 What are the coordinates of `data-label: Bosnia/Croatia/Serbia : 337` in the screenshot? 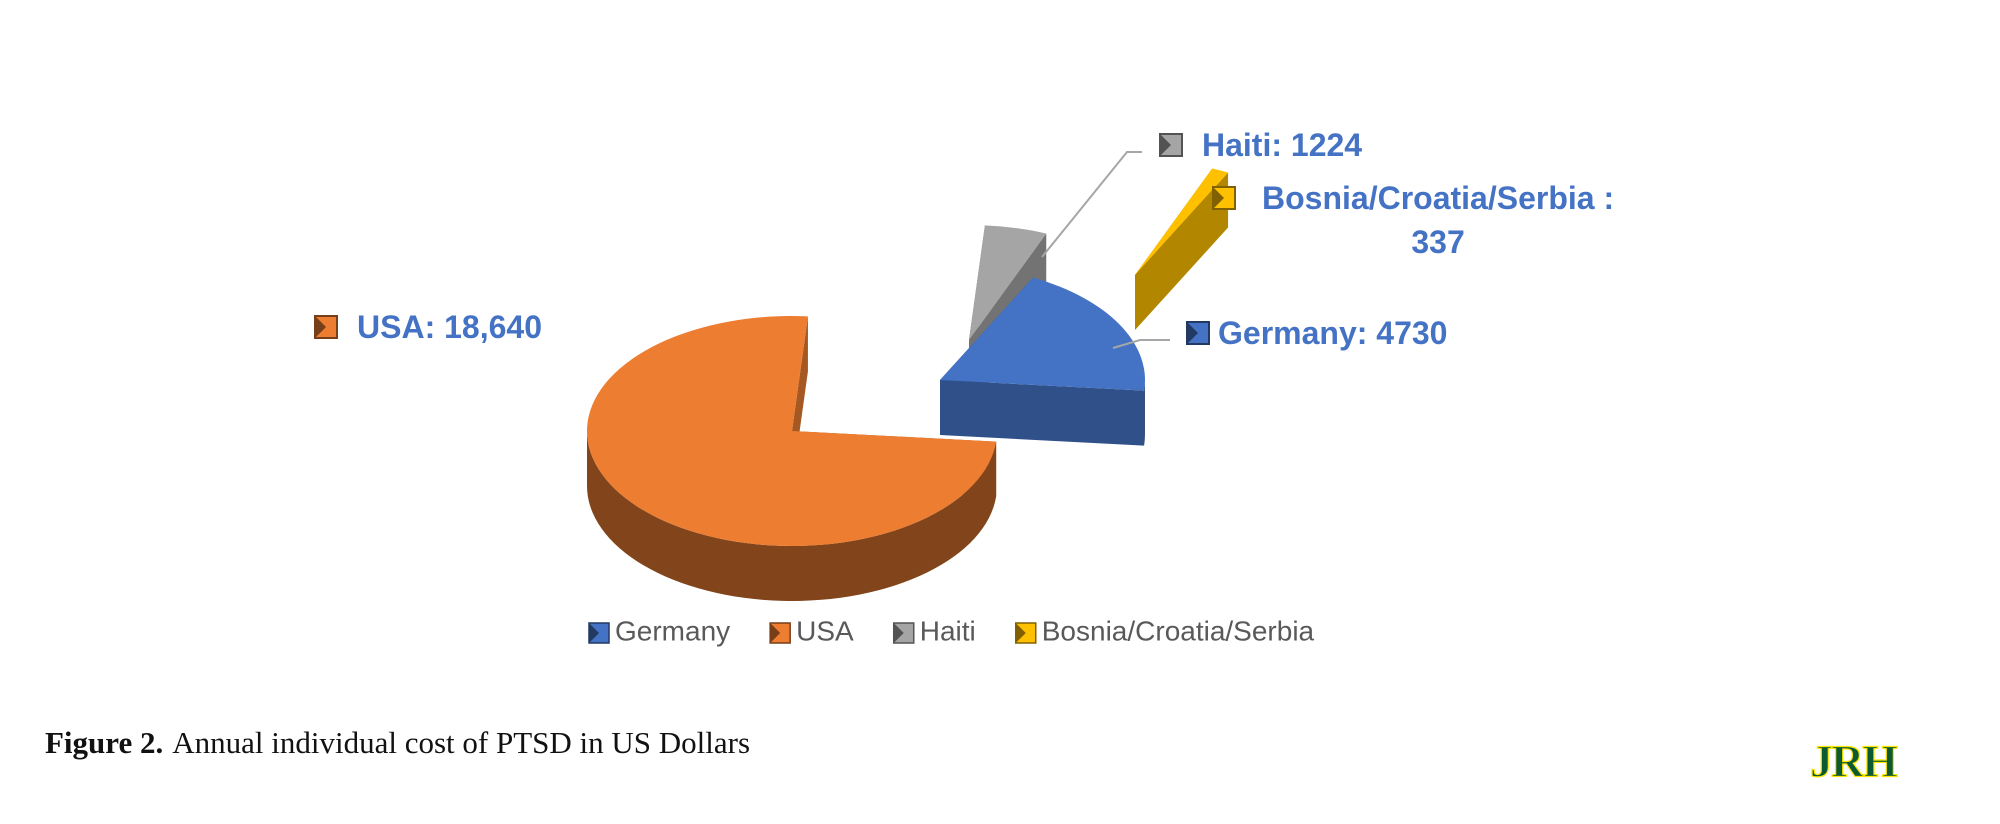 It's located at (1438, 220).